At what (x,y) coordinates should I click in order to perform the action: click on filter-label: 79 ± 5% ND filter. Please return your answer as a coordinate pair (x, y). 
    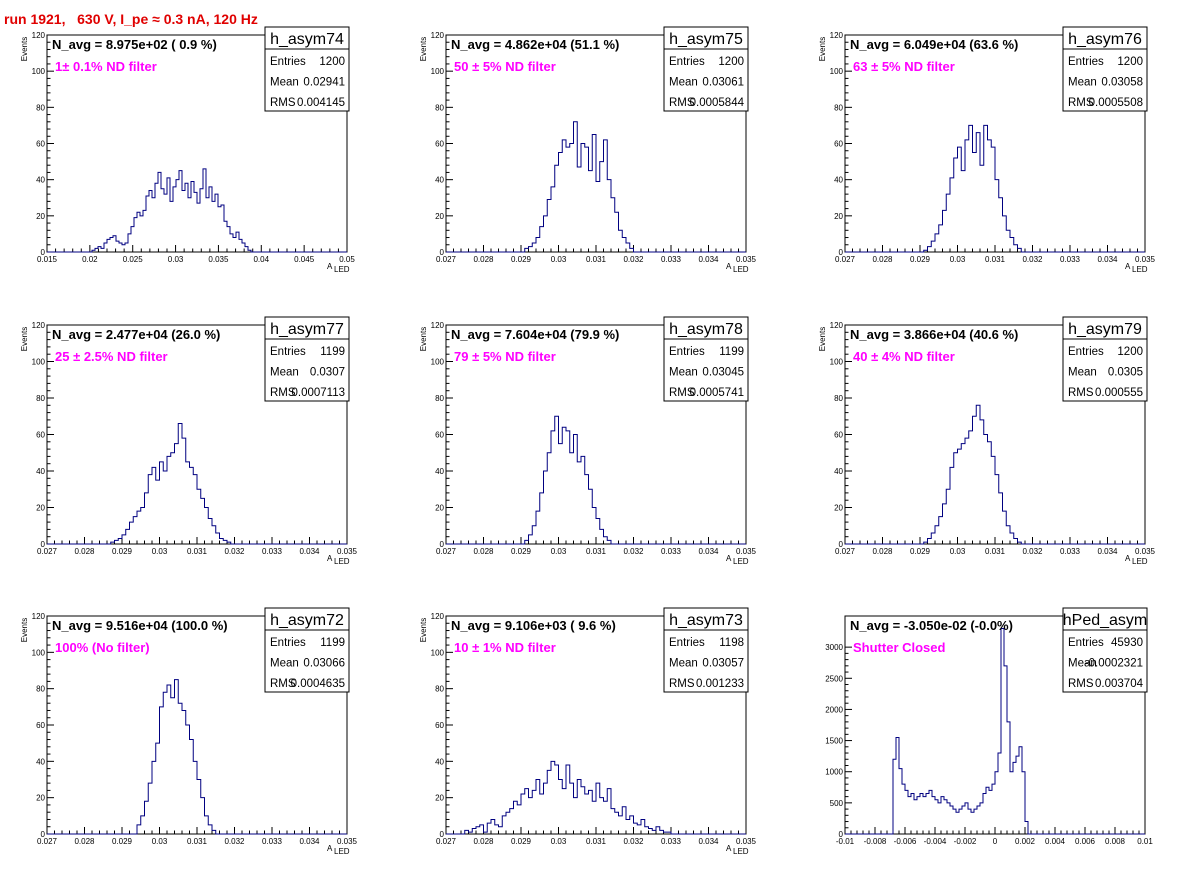
    Looking at the image, I should click on (505, 356).